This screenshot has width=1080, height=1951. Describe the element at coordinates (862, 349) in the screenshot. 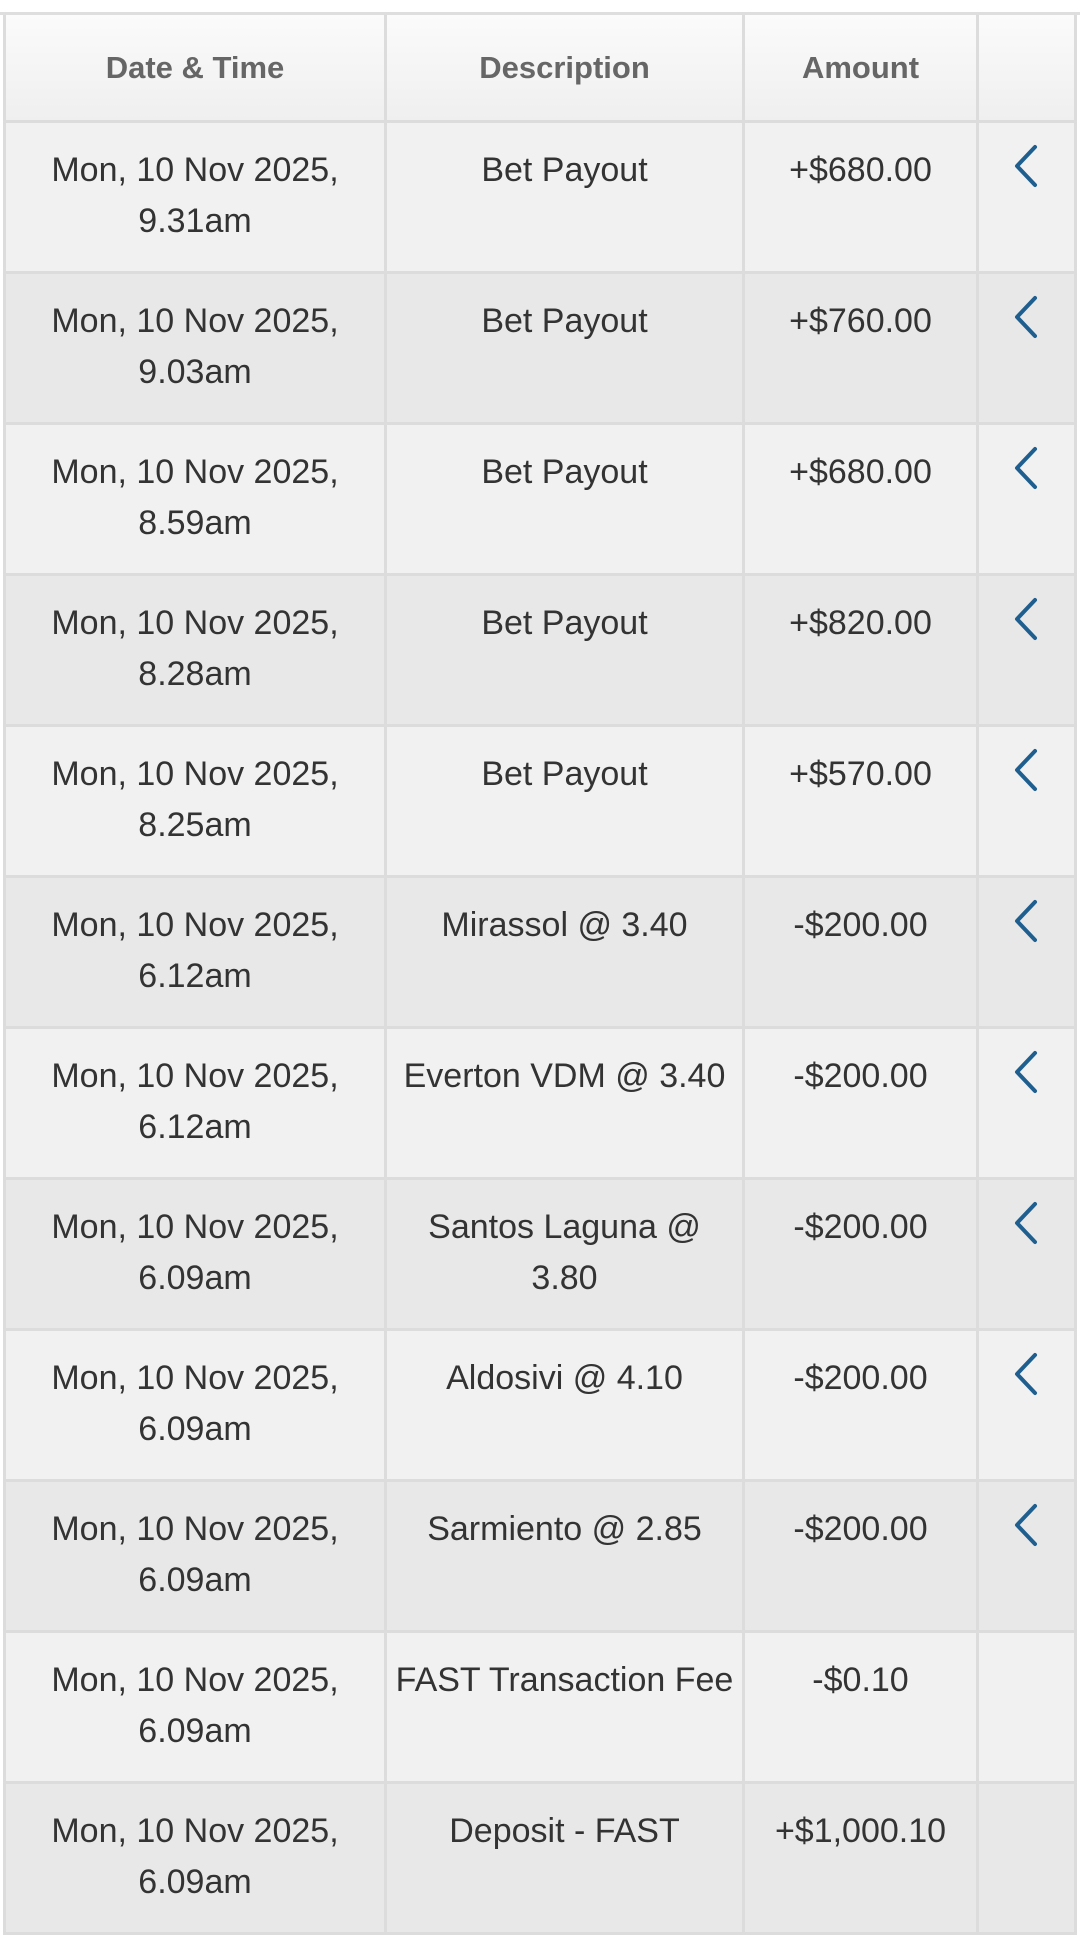

I see `cell-amount: +$760.00` at that location.